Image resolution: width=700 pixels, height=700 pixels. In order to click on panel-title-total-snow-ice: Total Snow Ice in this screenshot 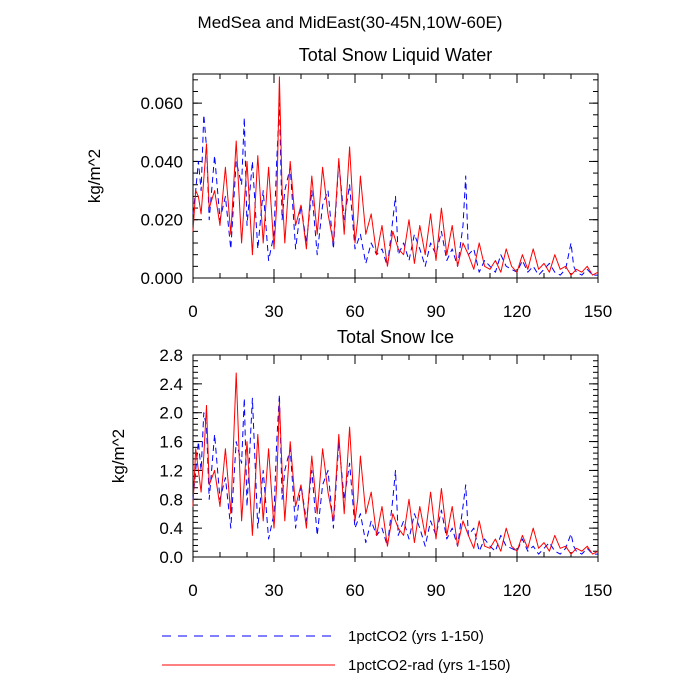, I will do `click(395, 337)`.